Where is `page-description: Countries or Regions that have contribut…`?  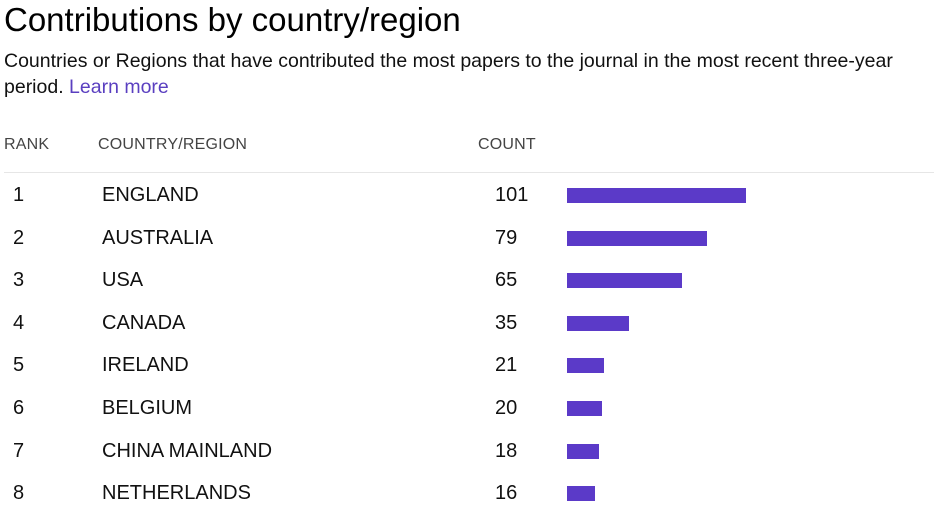
page-description: Countries or Regions that have contribut… is located at coordinates (467, 74).